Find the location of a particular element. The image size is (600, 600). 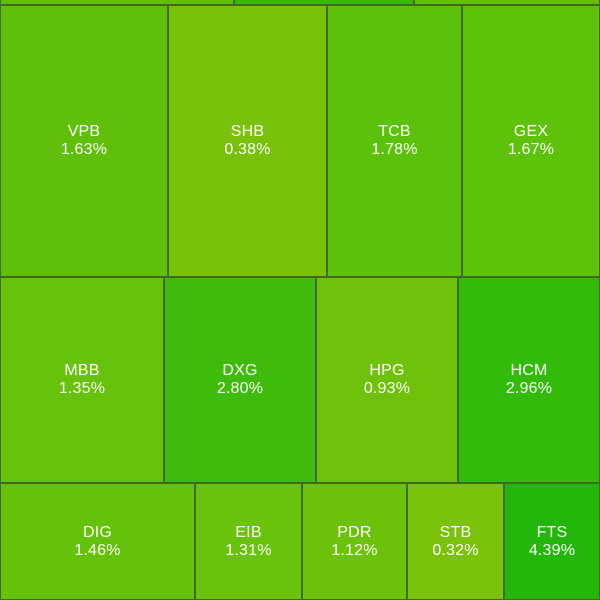

stock-tile-dig: DIG 1.46% is located at coordinates (97, 541).